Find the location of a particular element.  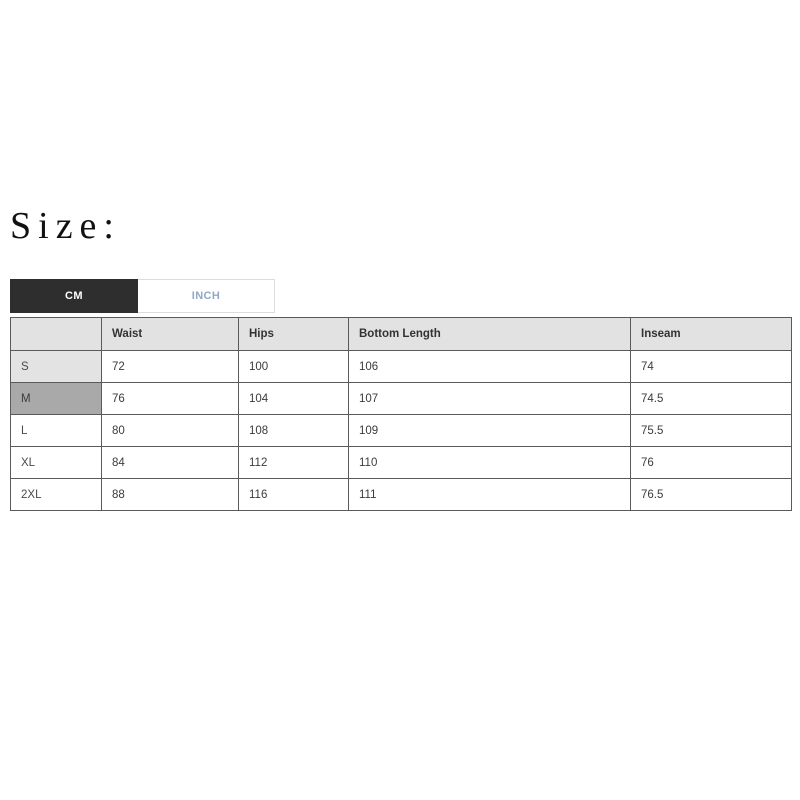

cell-size: L is located at coordinates (56, 430).